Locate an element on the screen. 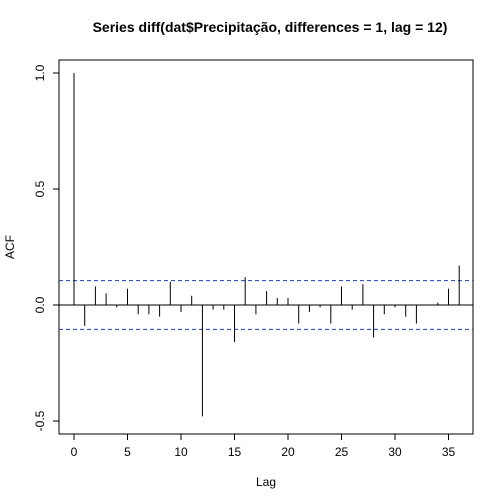  x-tick-label: 20 is located at coordinates (288, 452).